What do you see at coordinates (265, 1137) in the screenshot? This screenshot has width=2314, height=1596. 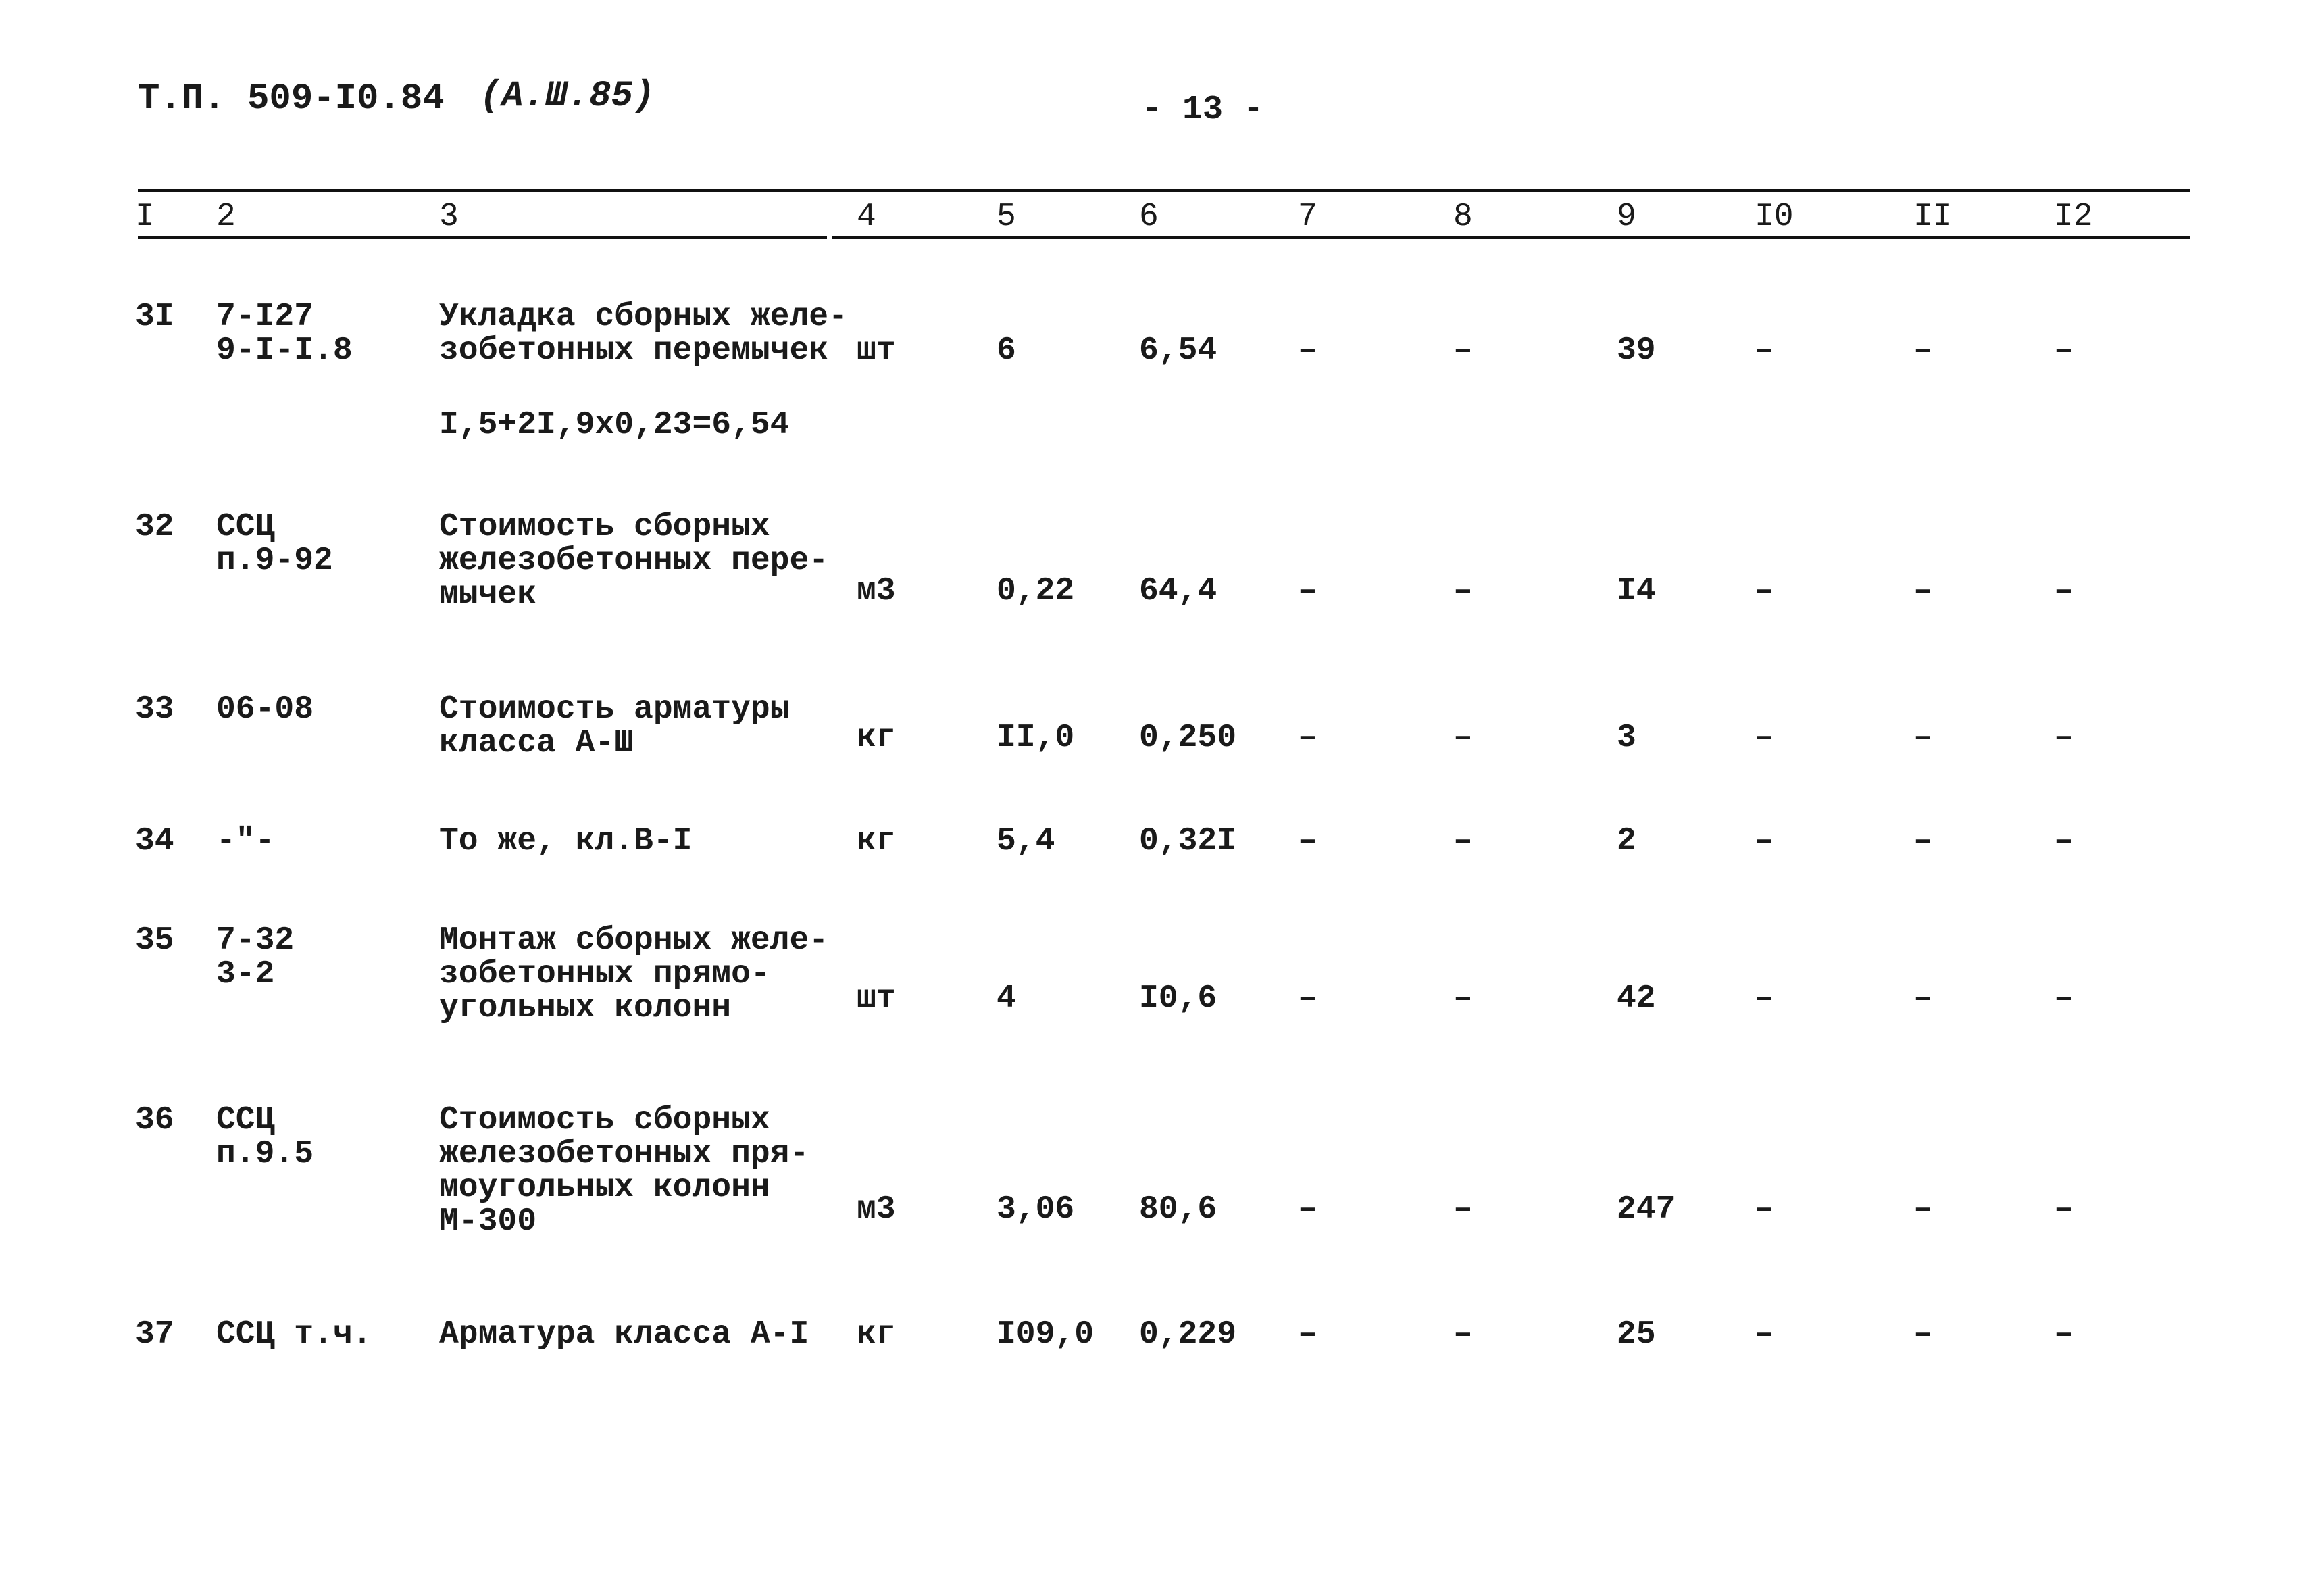 I see `rate-code: ССЦ п.9.5` at bounding box center [265, 1137].